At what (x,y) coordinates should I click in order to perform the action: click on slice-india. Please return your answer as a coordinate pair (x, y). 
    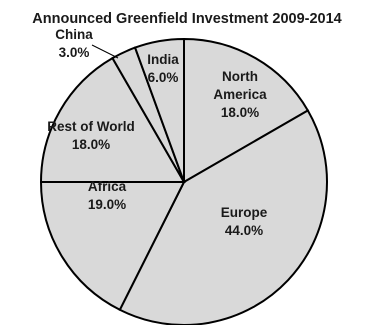
    Looking at the image, I should click on (159, 110).